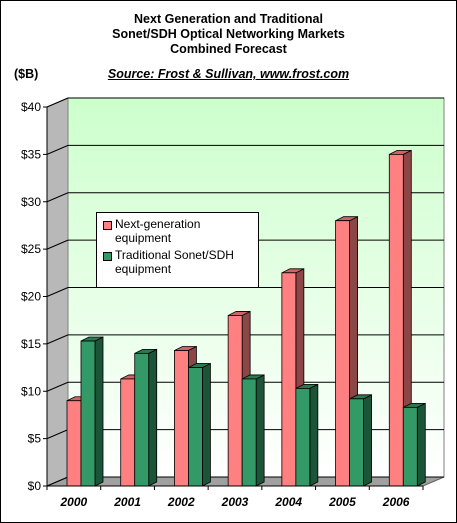  I want to click on legend-label-traditional: Traditional Sonet/SDH equipment, so click(174, 262).